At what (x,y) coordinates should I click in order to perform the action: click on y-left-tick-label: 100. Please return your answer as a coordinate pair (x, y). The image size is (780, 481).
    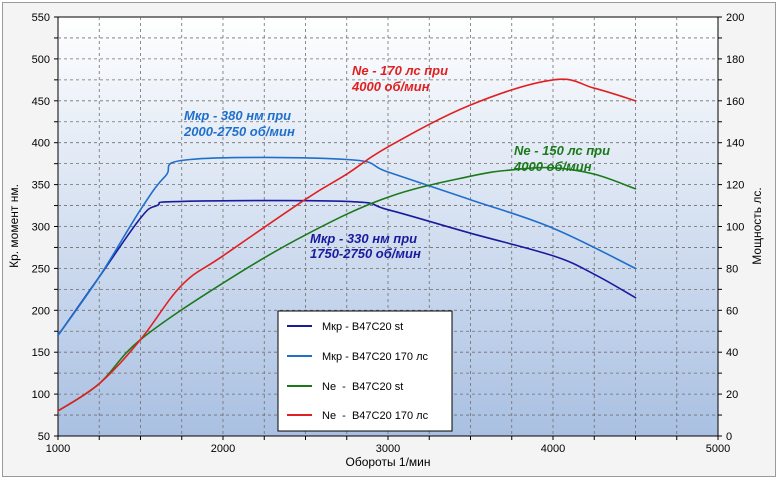
    Looking at the image, I should click on (41, 395).